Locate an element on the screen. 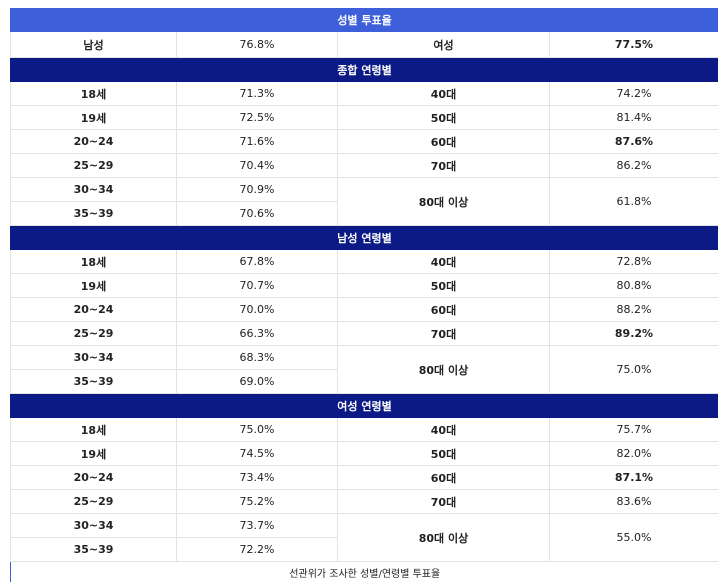 This screenshot has height=588, width=718. data-row: 35~39 72.2% is located at coordinates (364, 549).